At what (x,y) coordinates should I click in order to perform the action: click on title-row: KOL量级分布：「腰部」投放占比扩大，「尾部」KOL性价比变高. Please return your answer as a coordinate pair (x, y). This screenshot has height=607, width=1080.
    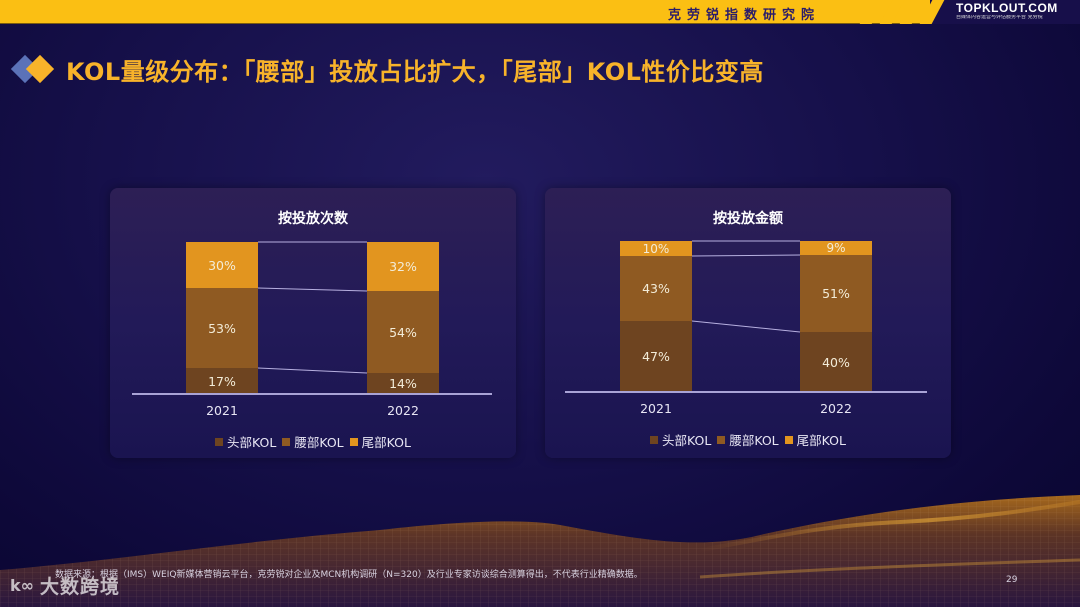
    Looking at the image, I should click on (387, 69).